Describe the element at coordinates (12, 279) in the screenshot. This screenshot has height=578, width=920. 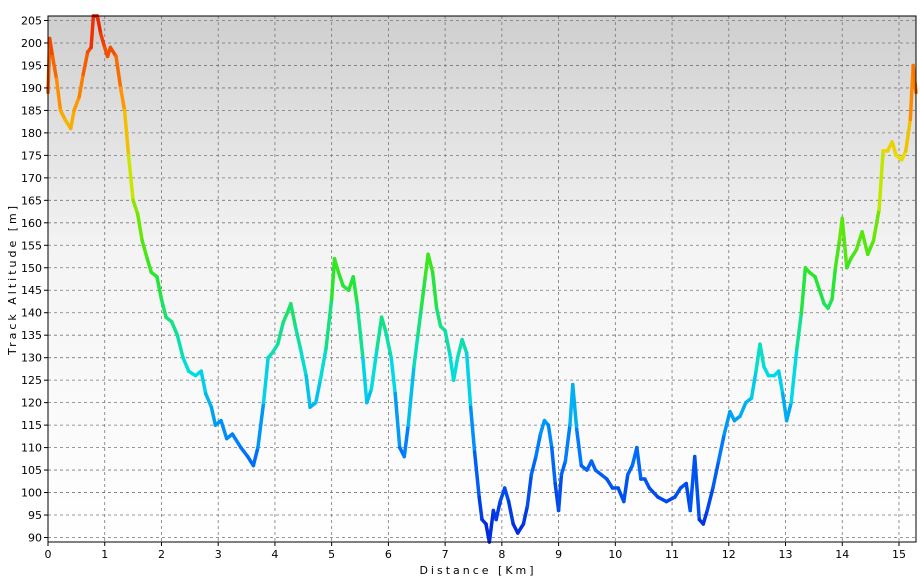
I see `y-axis-title: Track Altitude [m]` at that location.